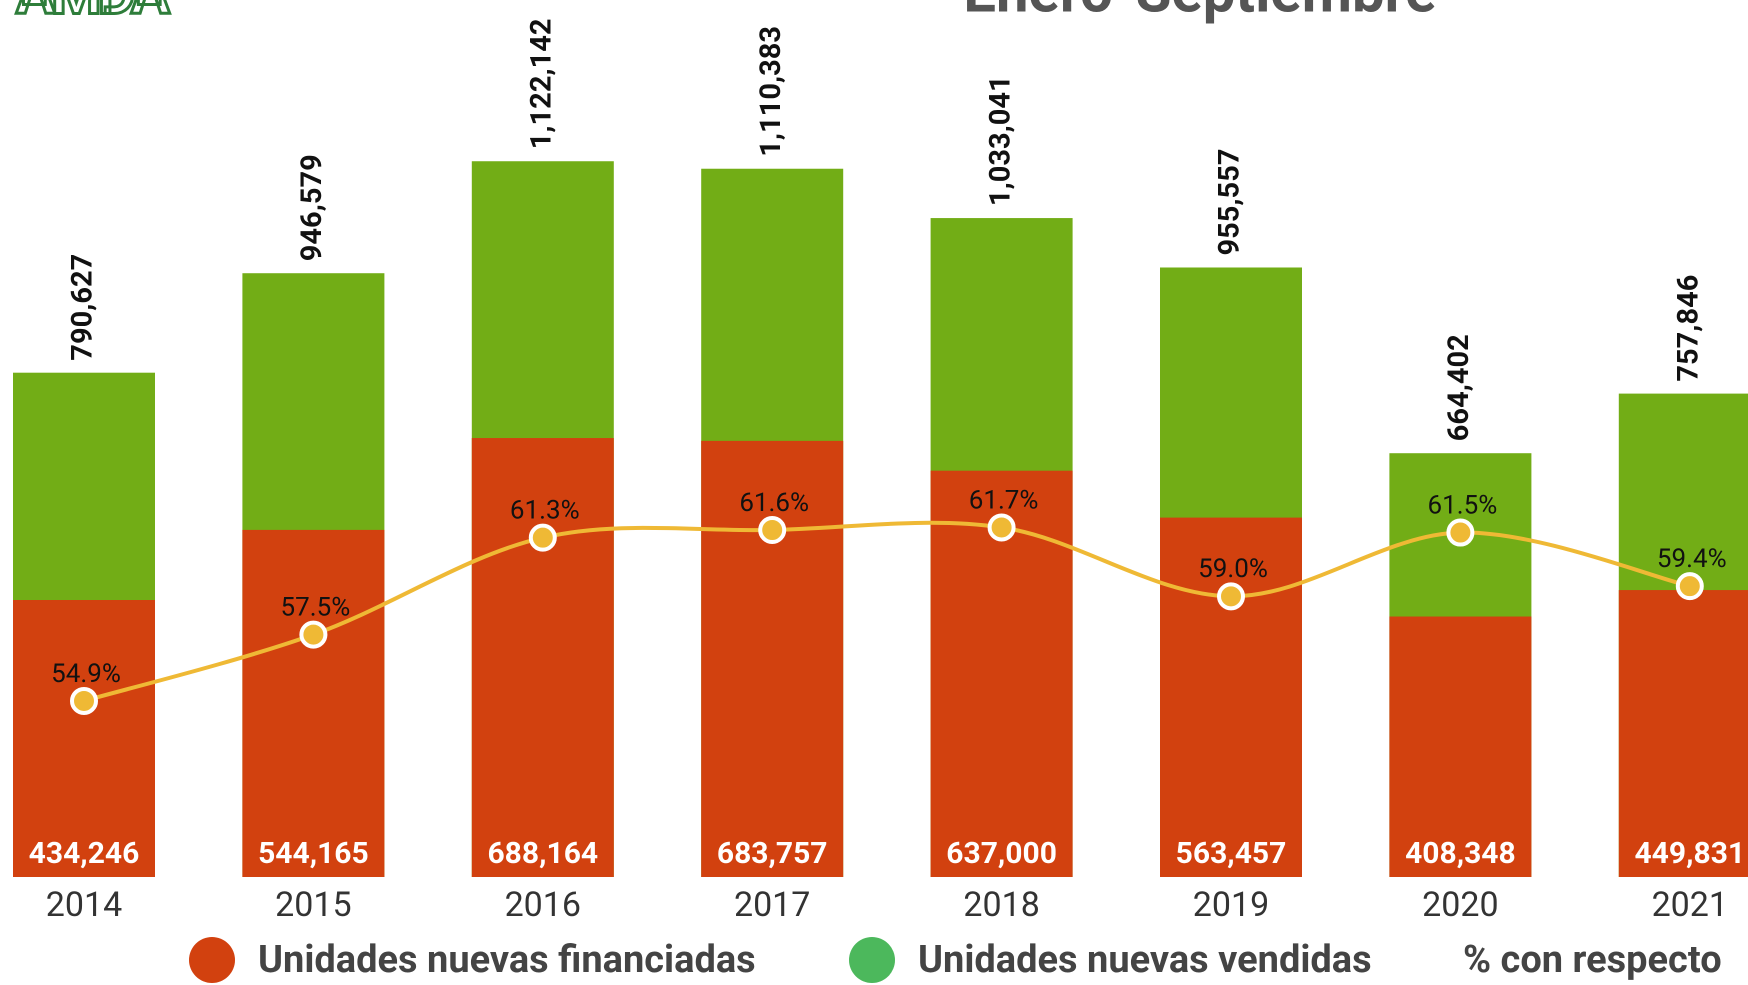  I want to click on data-label: 1,033,041, so click(1000, 140).